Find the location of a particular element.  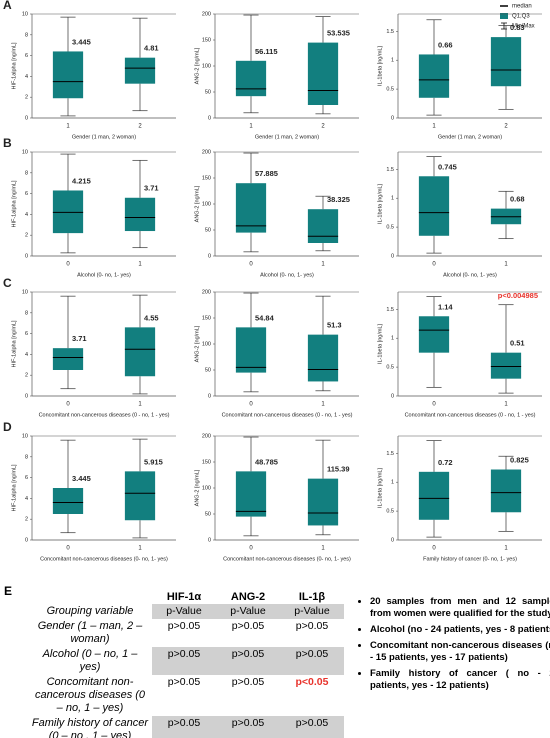

x-axis-label: Alcohol (0- no, 1- yes) is located at coordinates (104, 275).